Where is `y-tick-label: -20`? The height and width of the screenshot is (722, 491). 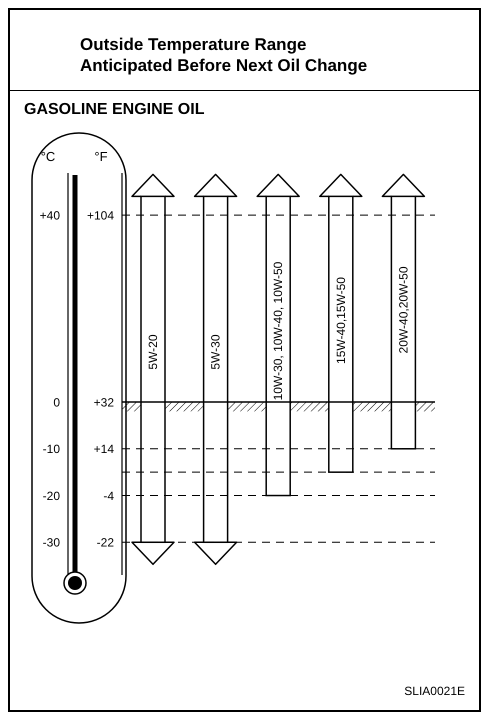 y-tick-label: -20 is located at coordinates (51, 495).